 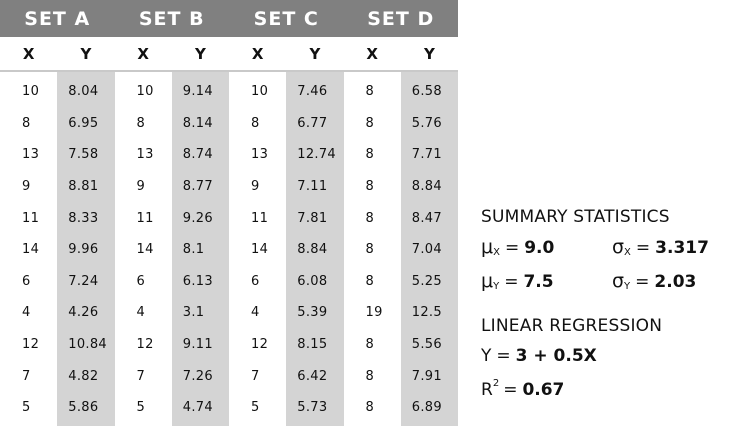 I want to click on set-a-y-header: Y, so click(x=86, y=53).